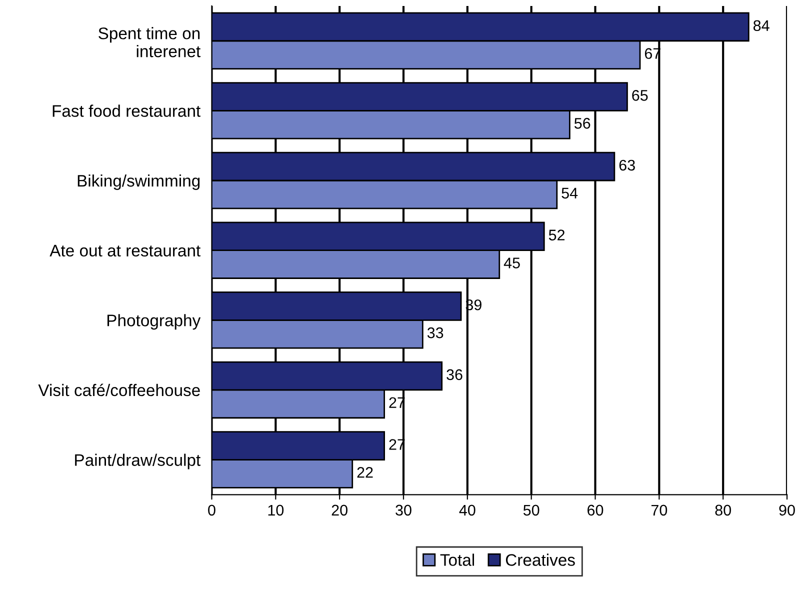 This screenshot has height=596, width=799. Describe the element at coordinates (556, 235) in the screenshot. I see `data-label: 52` at that location.